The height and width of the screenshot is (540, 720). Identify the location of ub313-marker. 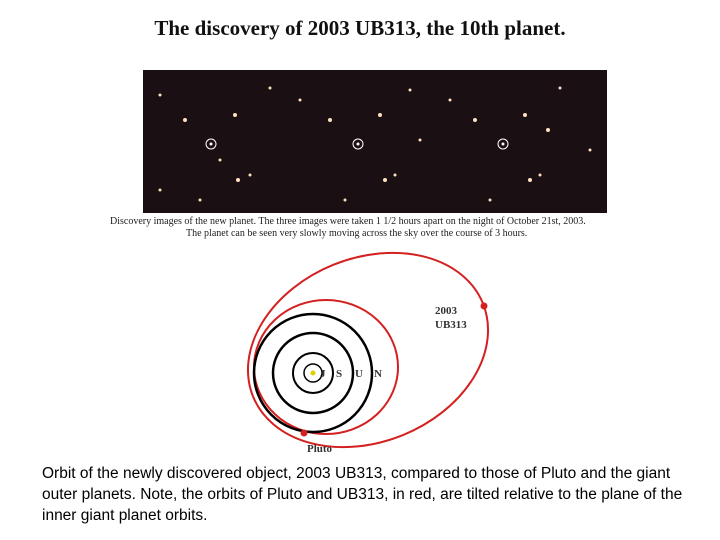
(484, 306).